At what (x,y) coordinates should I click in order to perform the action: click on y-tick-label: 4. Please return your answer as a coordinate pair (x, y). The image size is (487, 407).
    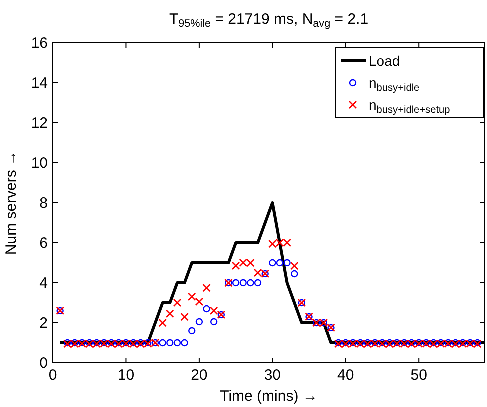
    Looking at the image, I should click on (44, 283).